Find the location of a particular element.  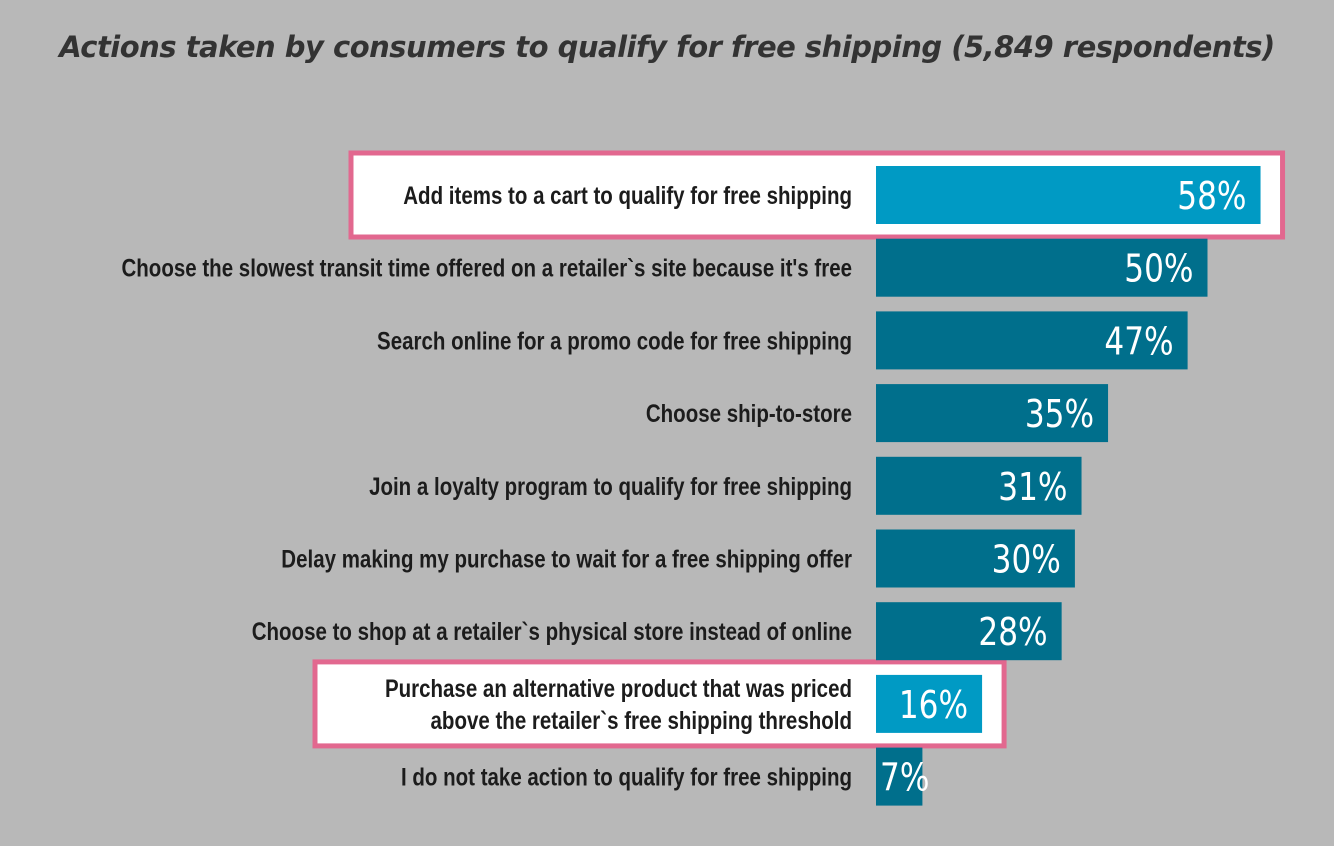

category-label: Choose ship-to-store is located at coordinates (749, 413).